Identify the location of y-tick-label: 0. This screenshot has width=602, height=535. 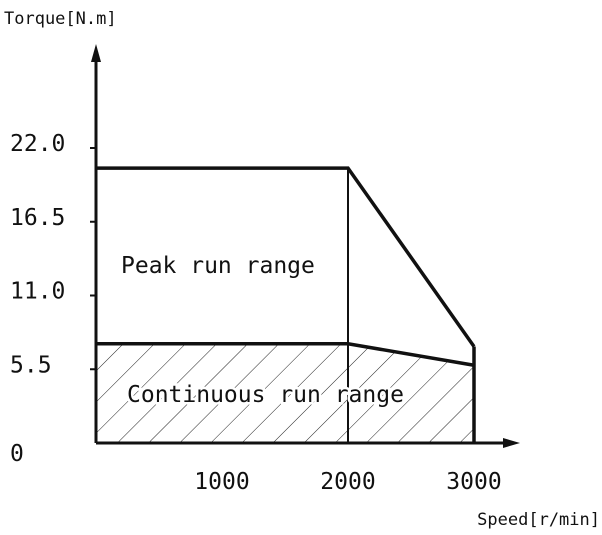
(17, 454).